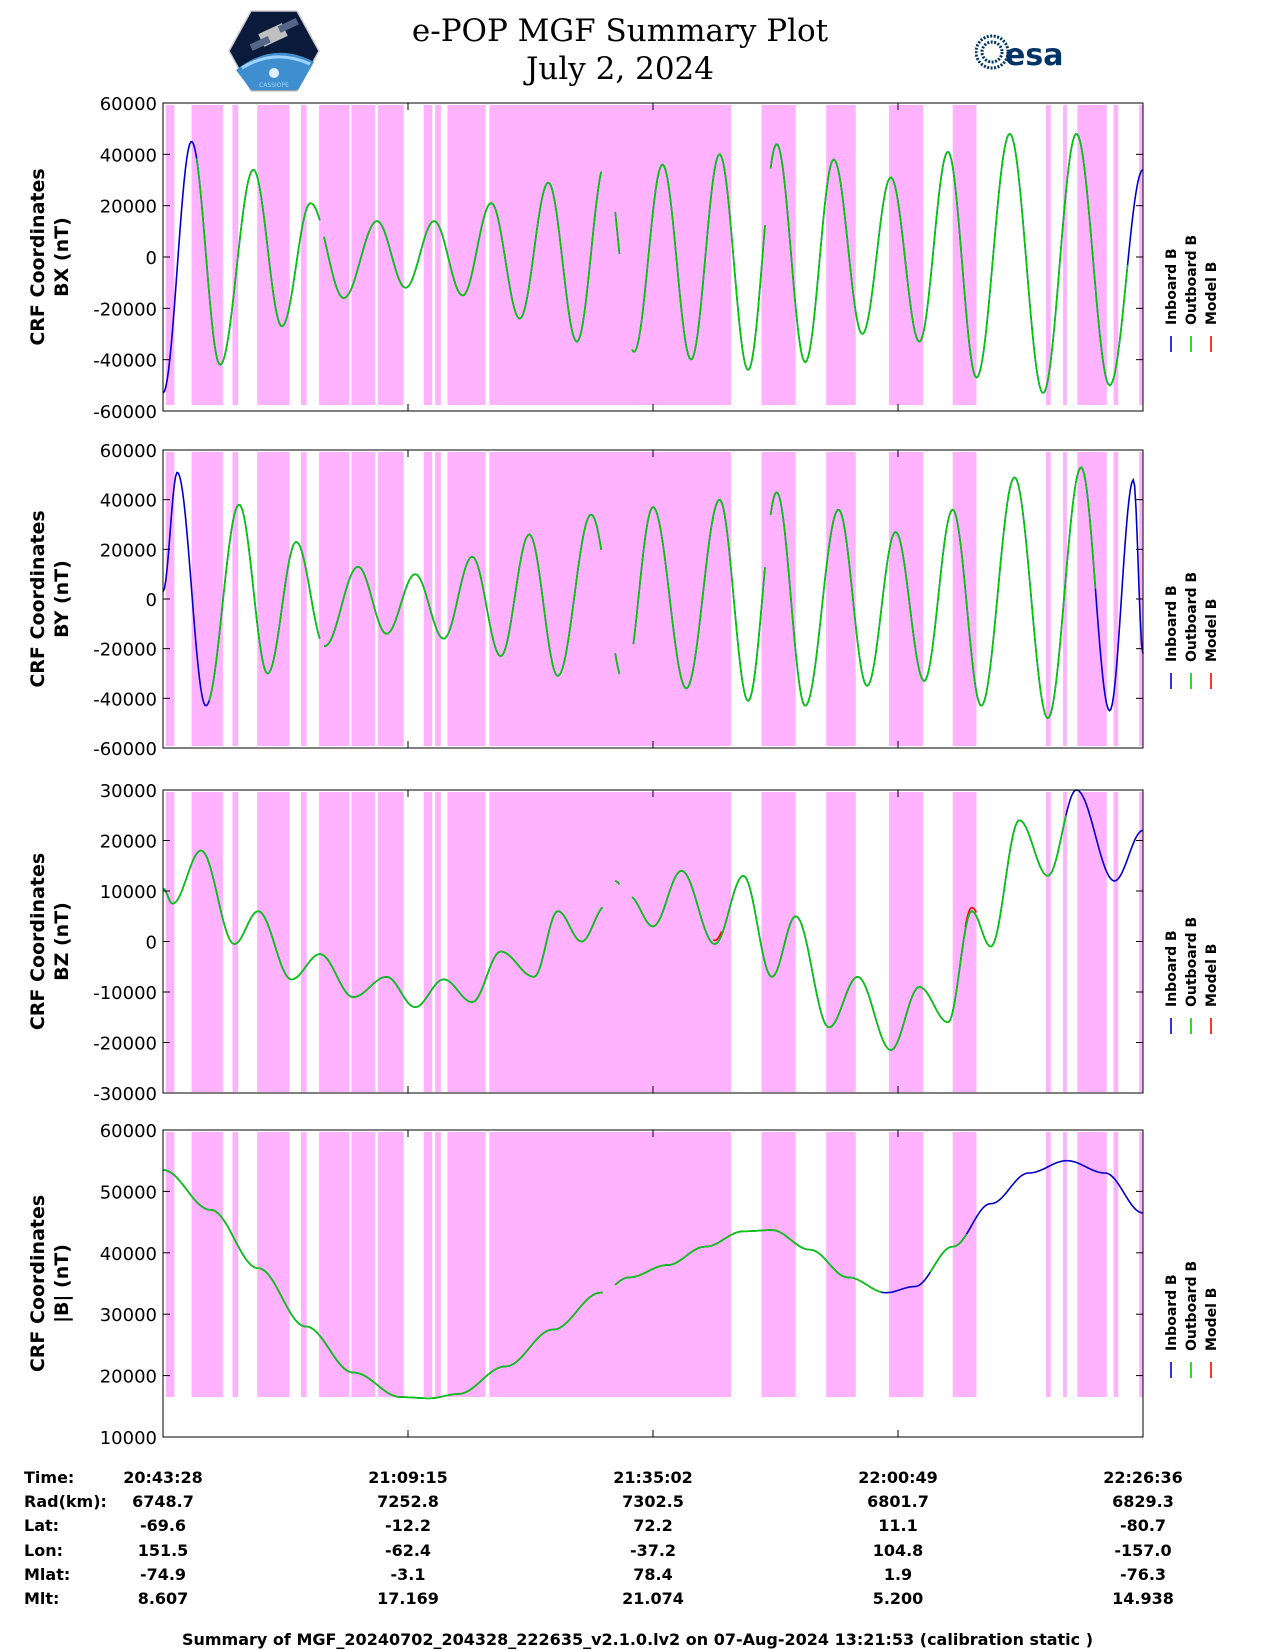 The height and width of the screenshot is (1650, 1275). I want to click on esa-logo-icon: esa, so click(1019, 53).